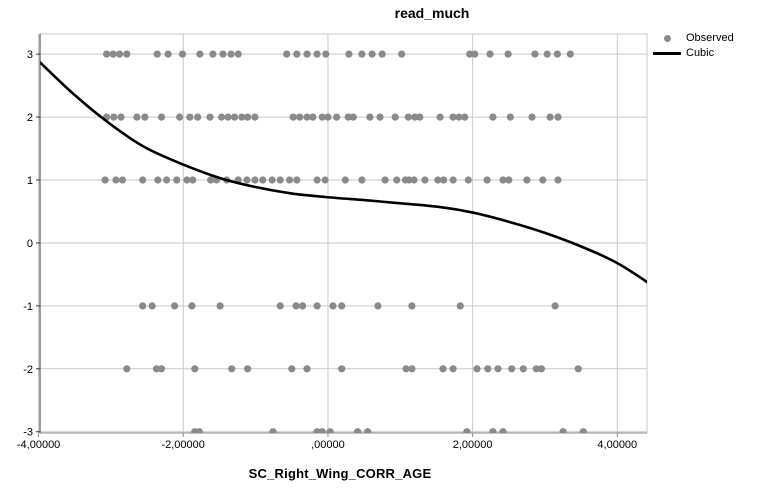 The height and width of the screenshot is (500, 760). I want to click on legend: Observed Cubic, so click(693, 45).